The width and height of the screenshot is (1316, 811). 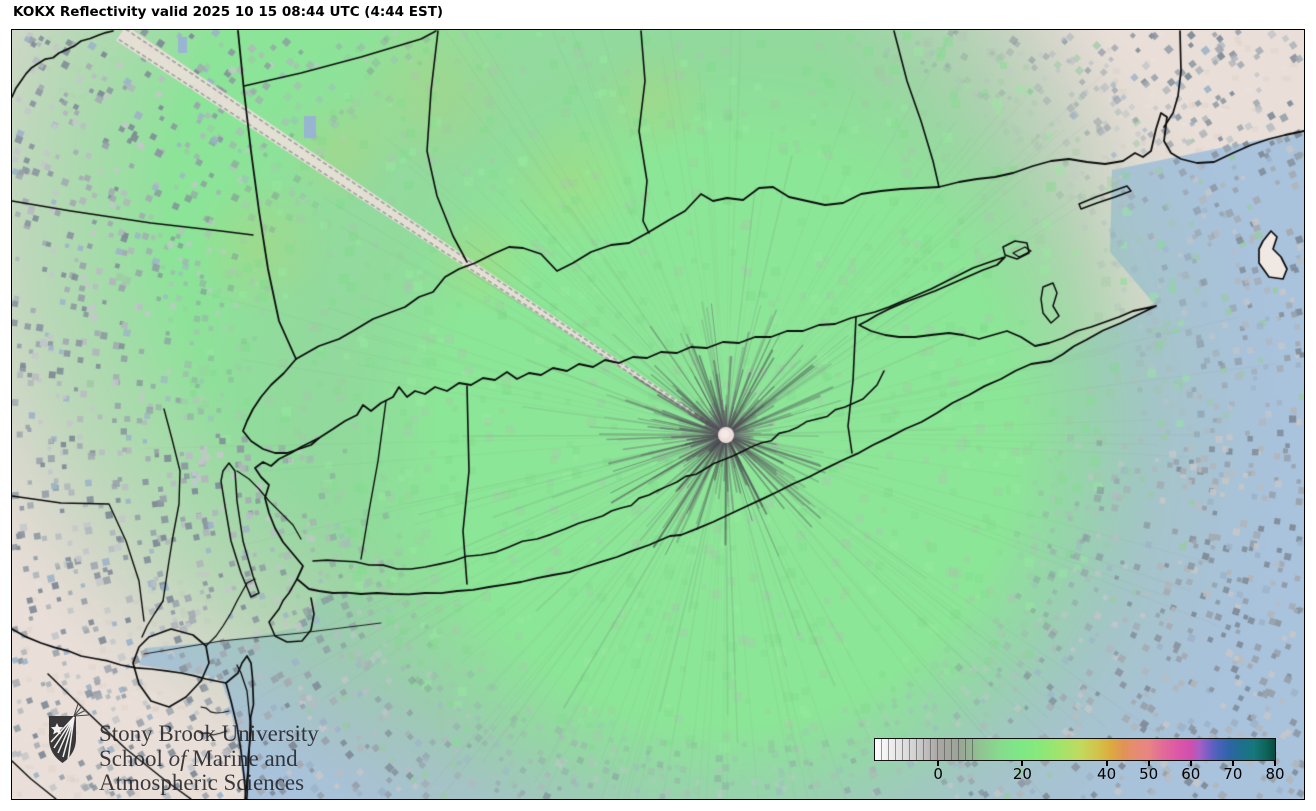 I want to click on colorbar-tick-label: 20, so click(x=1022, y=774).